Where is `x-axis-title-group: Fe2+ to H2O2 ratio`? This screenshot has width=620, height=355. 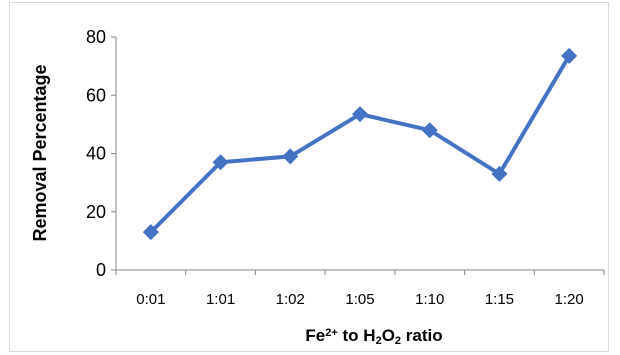
x-axis-title-group: Fe2+ to H2O2 ratio is located at coordinates (373, 336).